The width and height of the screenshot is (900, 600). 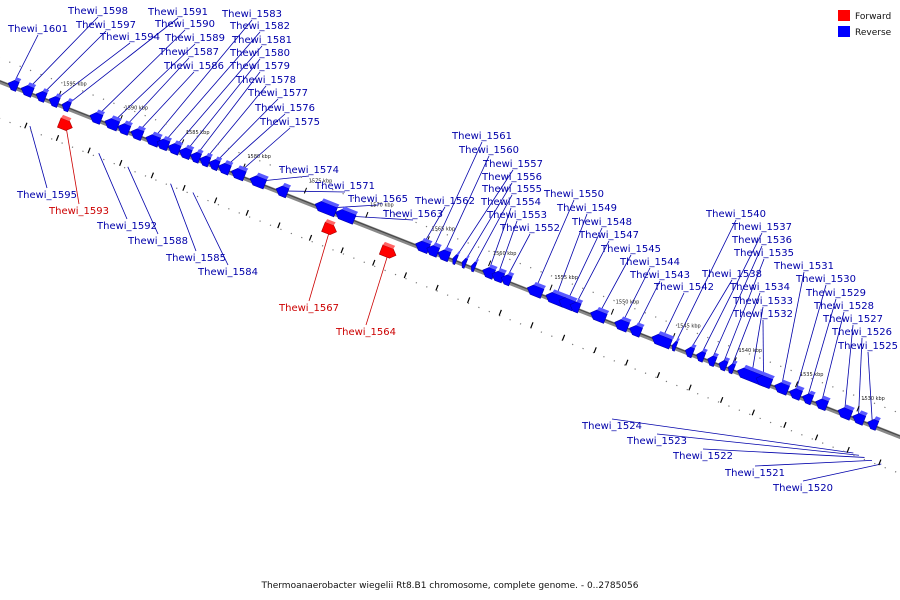 I want to click on gene-label-thewi-1581: Thewi_1581, so click(x=261, y=40).